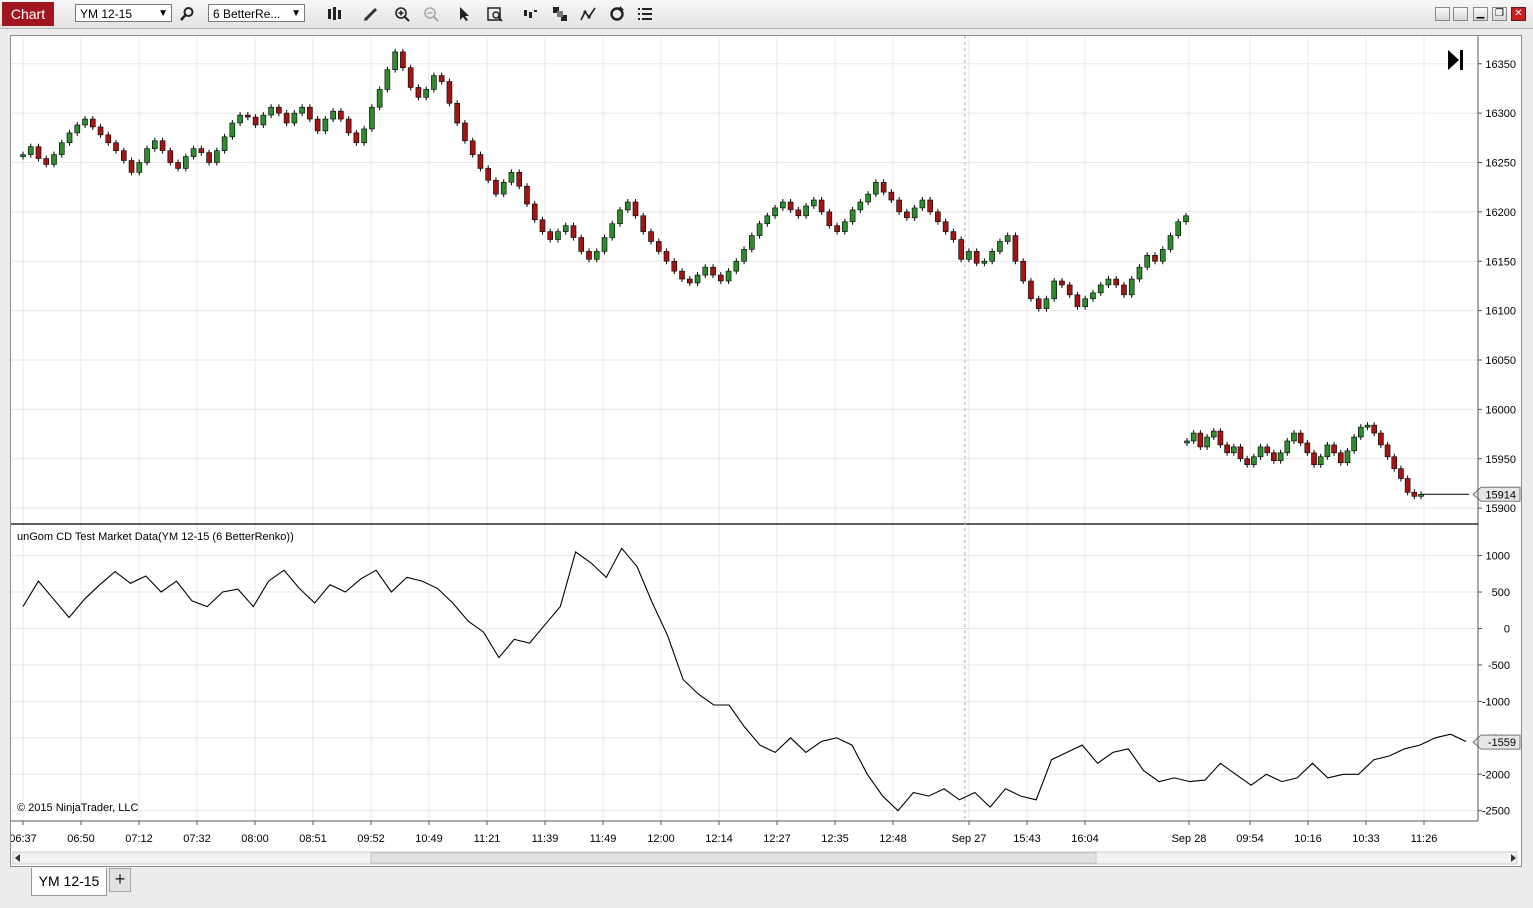 Image resolution: width=1533 pixels, height=908 pixels. What do you see at coordinates (893, 839) in the screenshot?
I see `x-tick-label: 12:48` at bounding box center [893, 839].